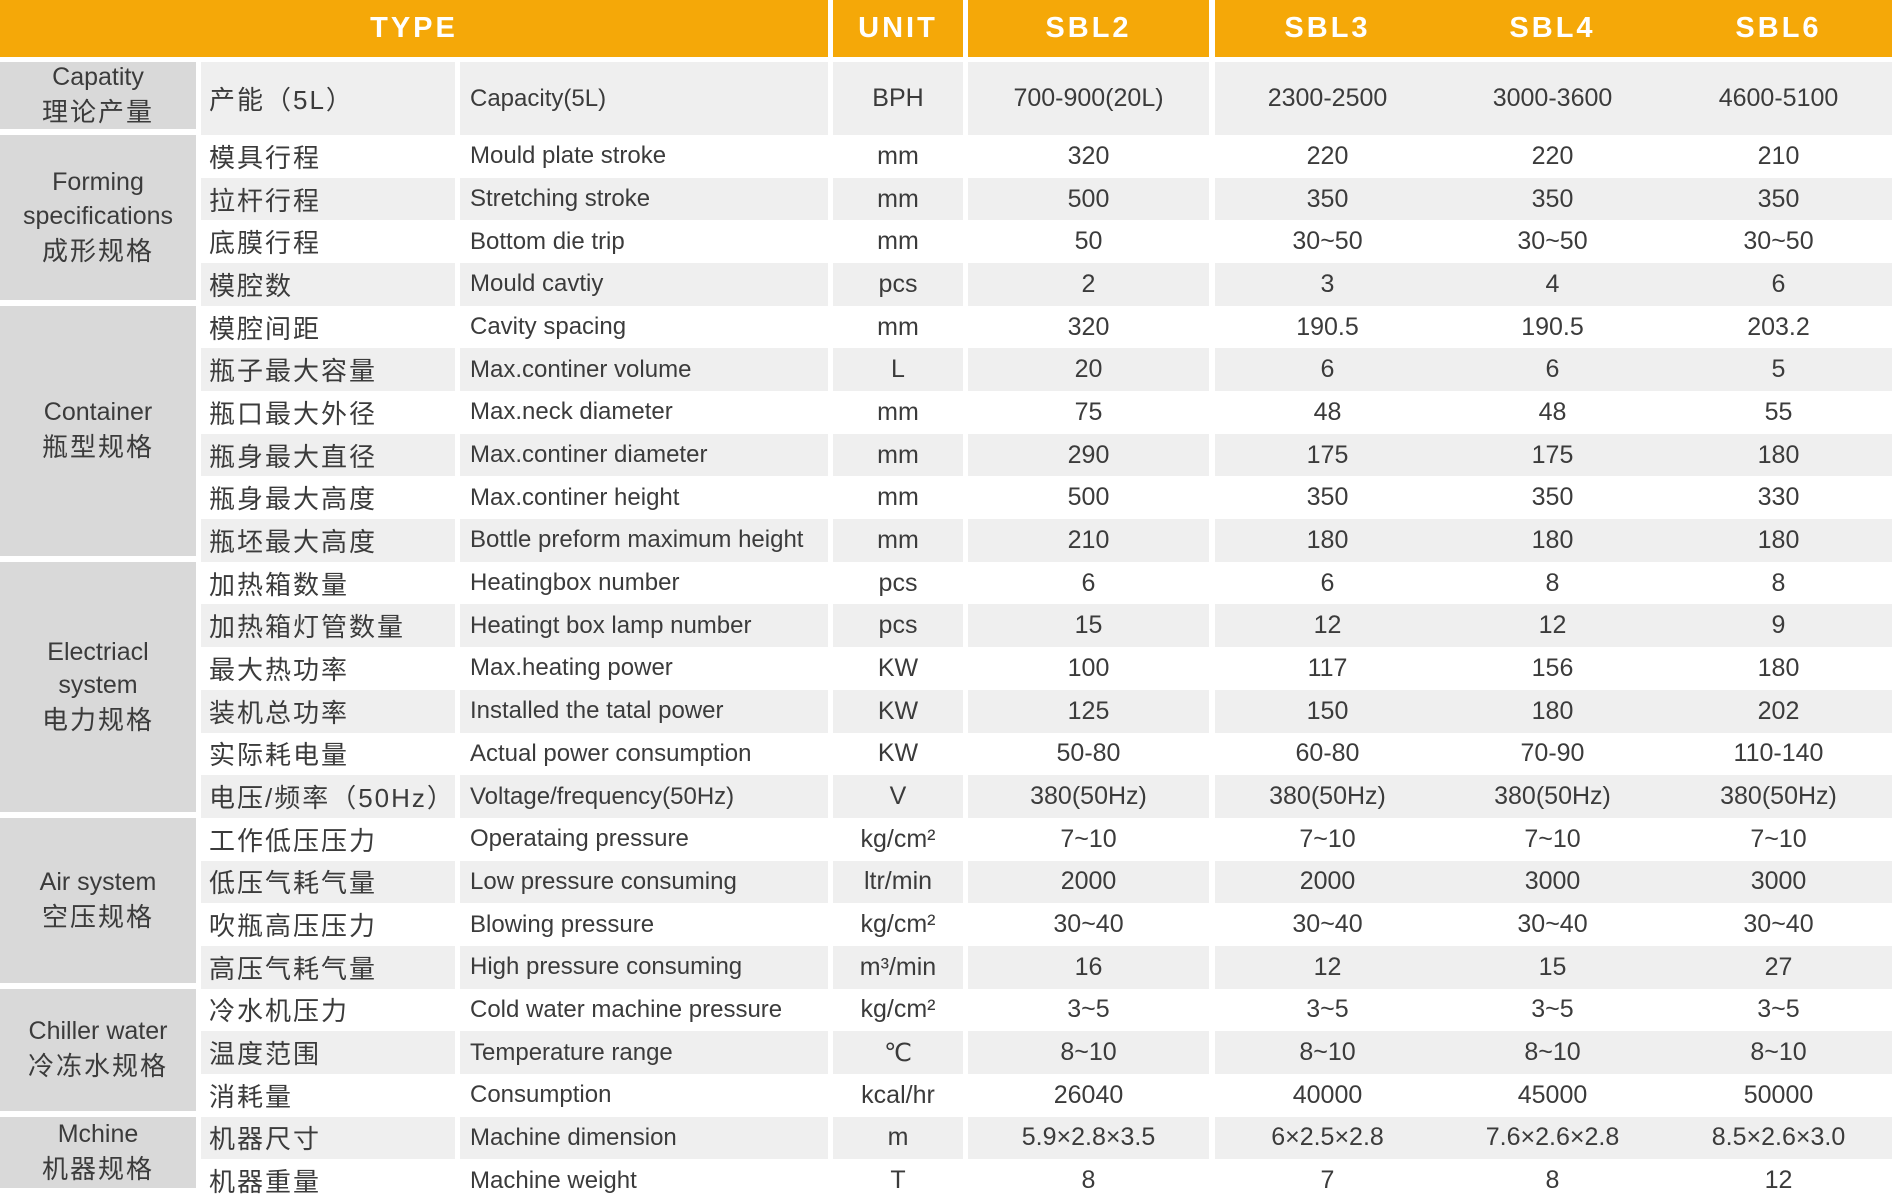 The width and height of the screenshot is (1892, 1202). What do you see at coordinates (1091, 370) in the screenshot?
I see `row-value-sbl2: 20` at bounding box center [1091, 370].